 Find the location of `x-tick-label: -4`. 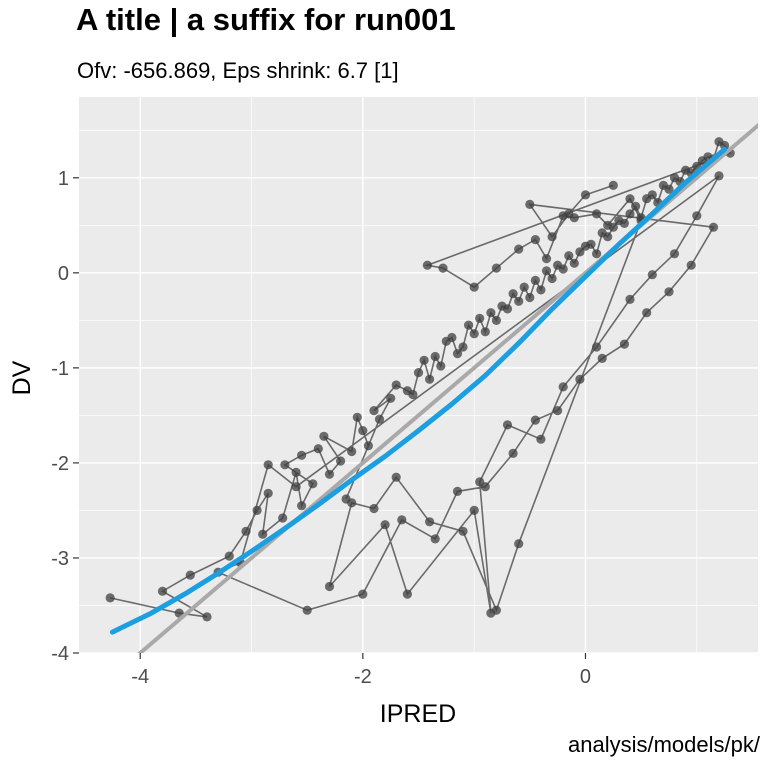

x-tick-label: -4 is located at coordinates (140, 677).